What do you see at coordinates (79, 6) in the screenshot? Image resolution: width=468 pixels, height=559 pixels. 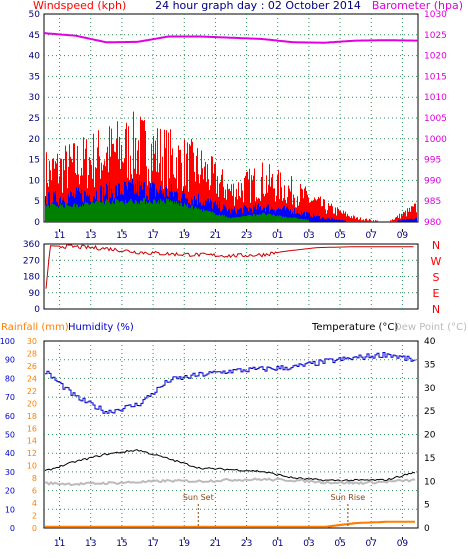 I see `windspeed-axis-title: Windspeed (kph)` at bounding box center [79, 6].